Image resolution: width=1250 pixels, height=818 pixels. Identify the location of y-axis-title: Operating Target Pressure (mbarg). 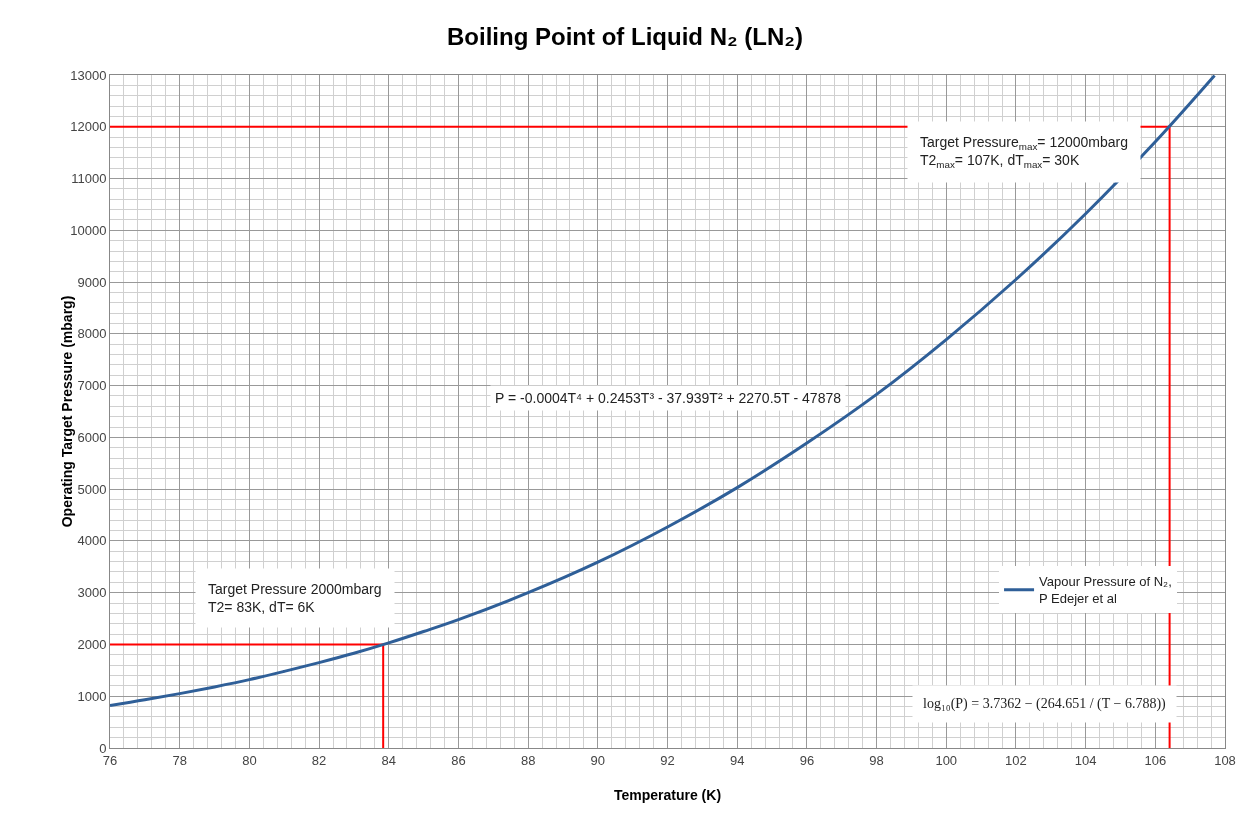
(67, 411).